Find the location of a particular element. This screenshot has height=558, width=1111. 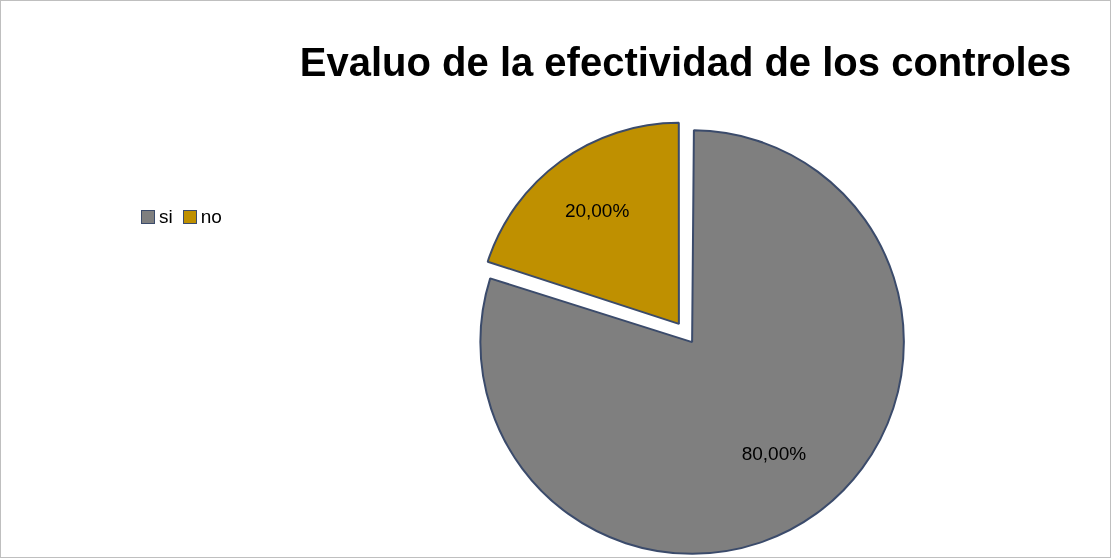

chart-title: Evaluo de la efectividad de los controles is located at coordinates (685, 62).